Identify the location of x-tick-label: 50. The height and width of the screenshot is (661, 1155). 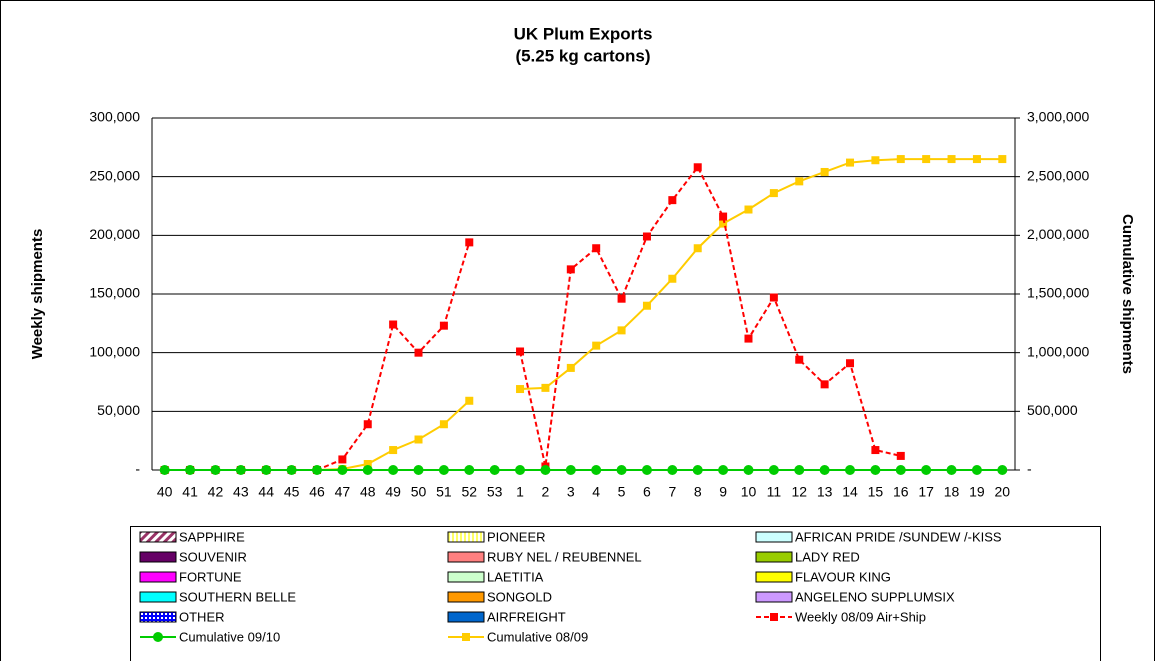
(419, 492).